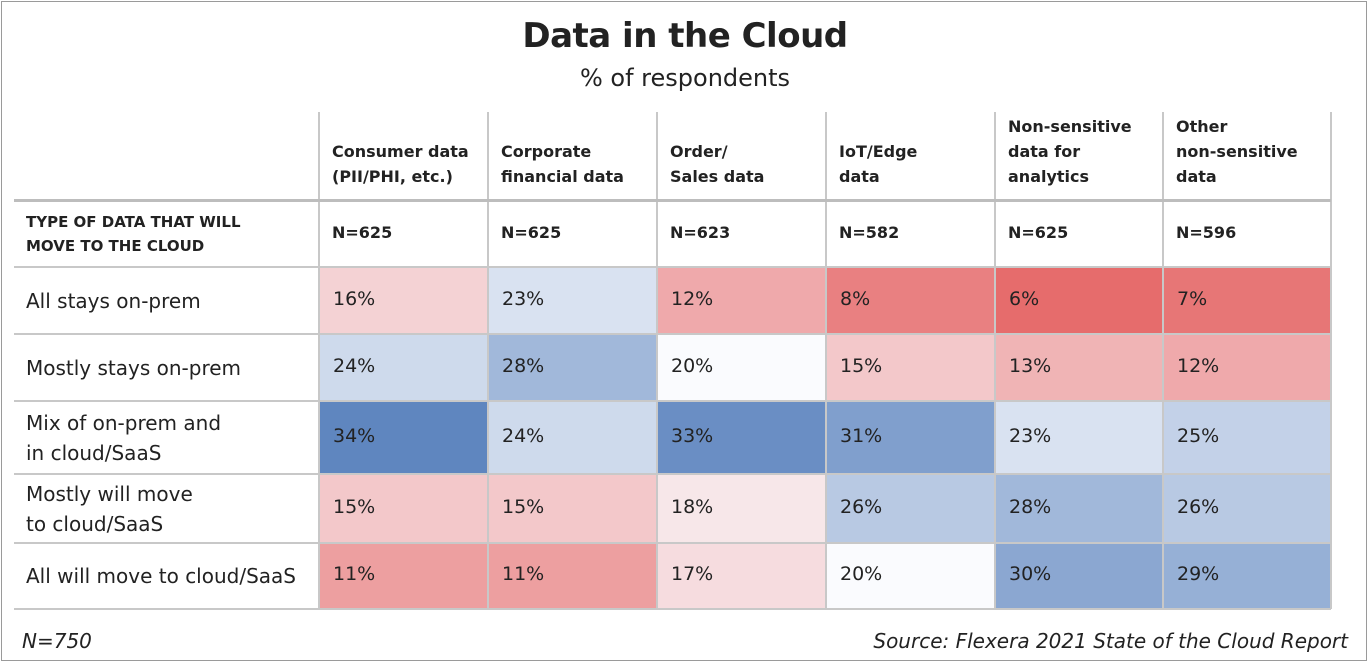  What do you see at coordinates (173, 509) in the screenshot?
I see `row-label: Mostly will move to cloud/SaaS` at bounding box center [173, 509].